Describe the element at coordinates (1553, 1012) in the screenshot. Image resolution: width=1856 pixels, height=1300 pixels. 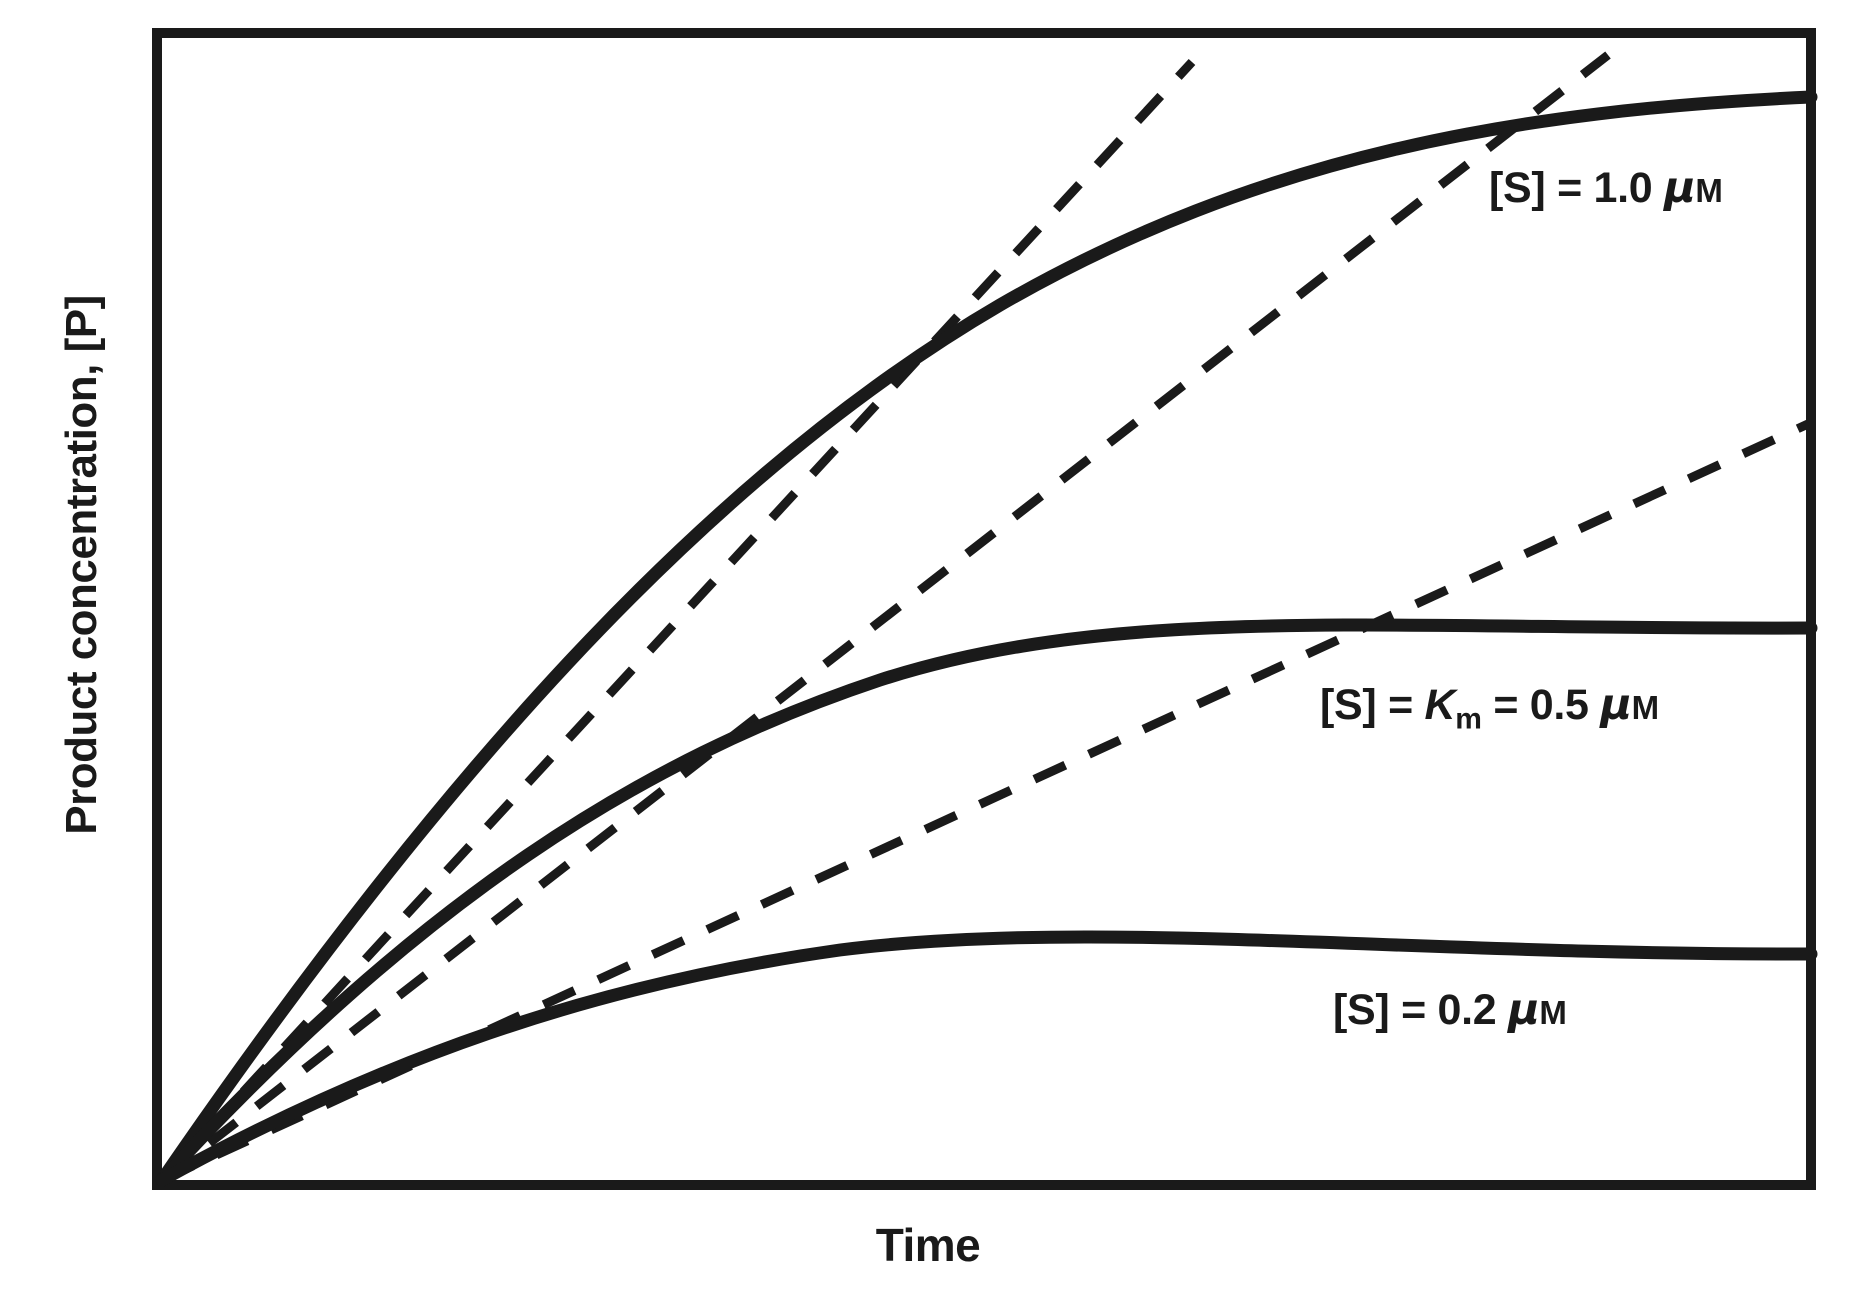
I see `molar-unit-s-low: M` at that location.